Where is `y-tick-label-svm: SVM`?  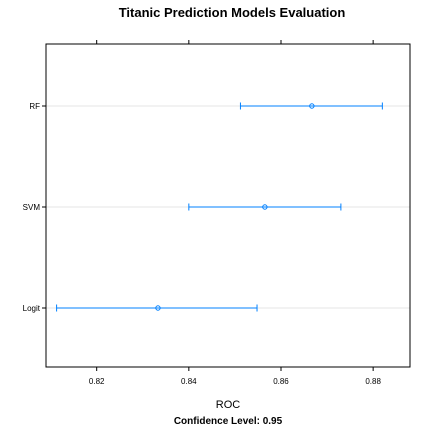 y-tick-label-svm: SVM is located at coordinates (32, 207).